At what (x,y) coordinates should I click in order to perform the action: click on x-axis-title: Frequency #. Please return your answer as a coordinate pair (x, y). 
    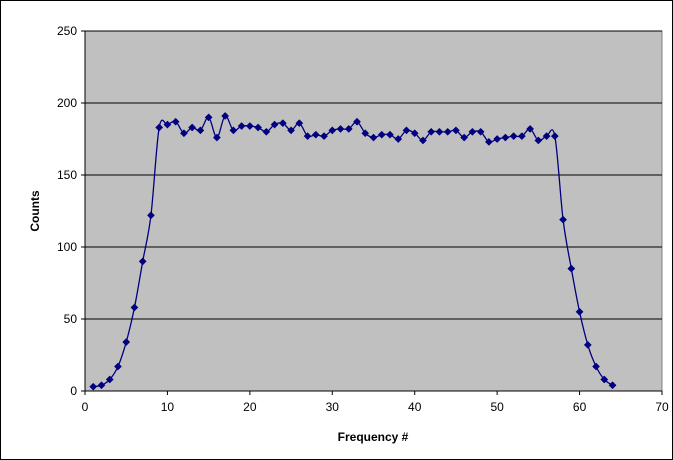
    Looking at the image, I should click on (373, 437).